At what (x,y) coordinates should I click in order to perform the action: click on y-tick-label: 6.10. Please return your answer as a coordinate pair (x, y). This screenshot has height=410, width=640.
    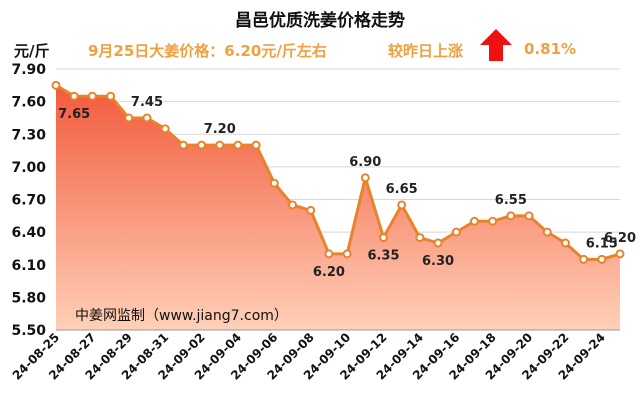
    Looking at the image, I should click on (28, 266).